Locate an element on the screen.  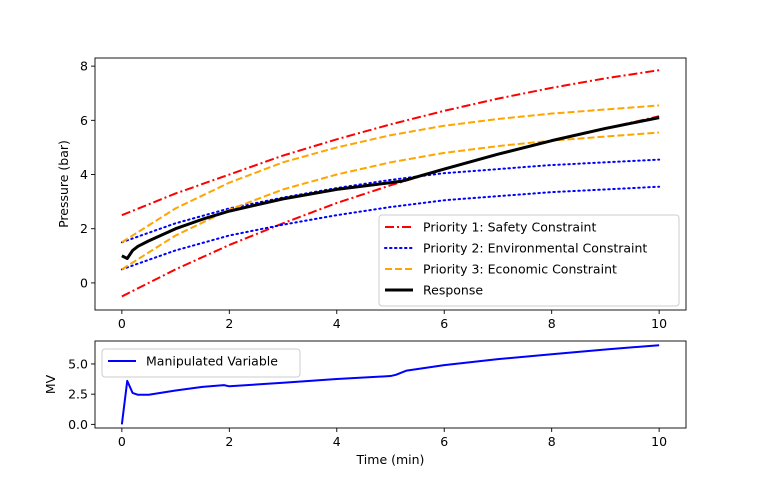
y-tick-label: 2 is located at coordinates (84, 228).